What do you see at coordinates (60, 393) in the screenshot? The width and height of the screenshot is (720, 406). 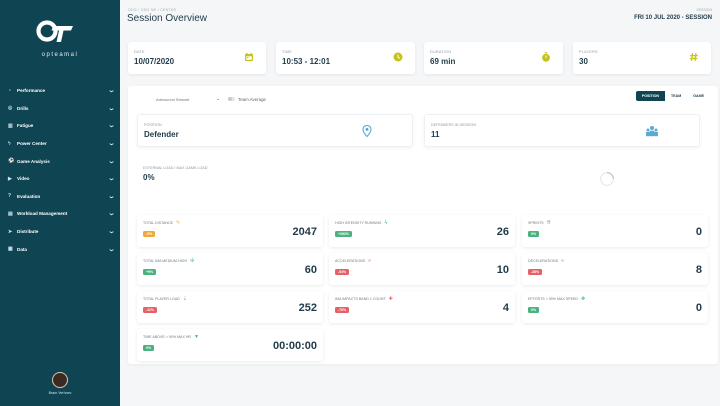 I see `user-name: Bram Verhoev` at bounding box center [60, 393].